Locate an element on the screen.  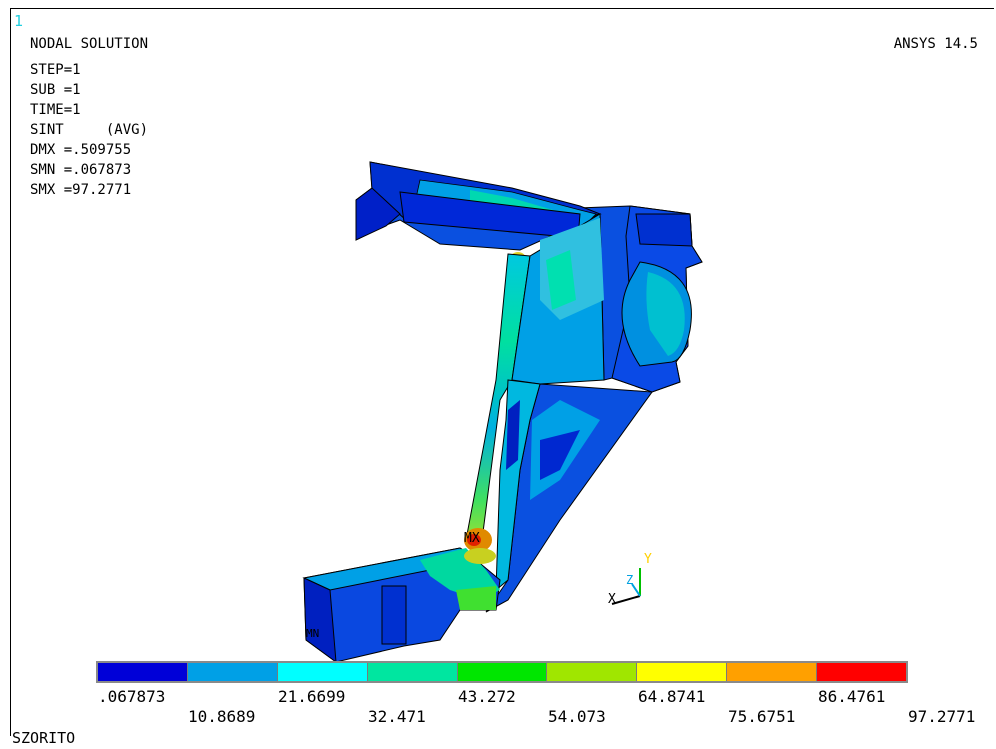
step-line: STEP=1 is located at coordinates (55, 70).